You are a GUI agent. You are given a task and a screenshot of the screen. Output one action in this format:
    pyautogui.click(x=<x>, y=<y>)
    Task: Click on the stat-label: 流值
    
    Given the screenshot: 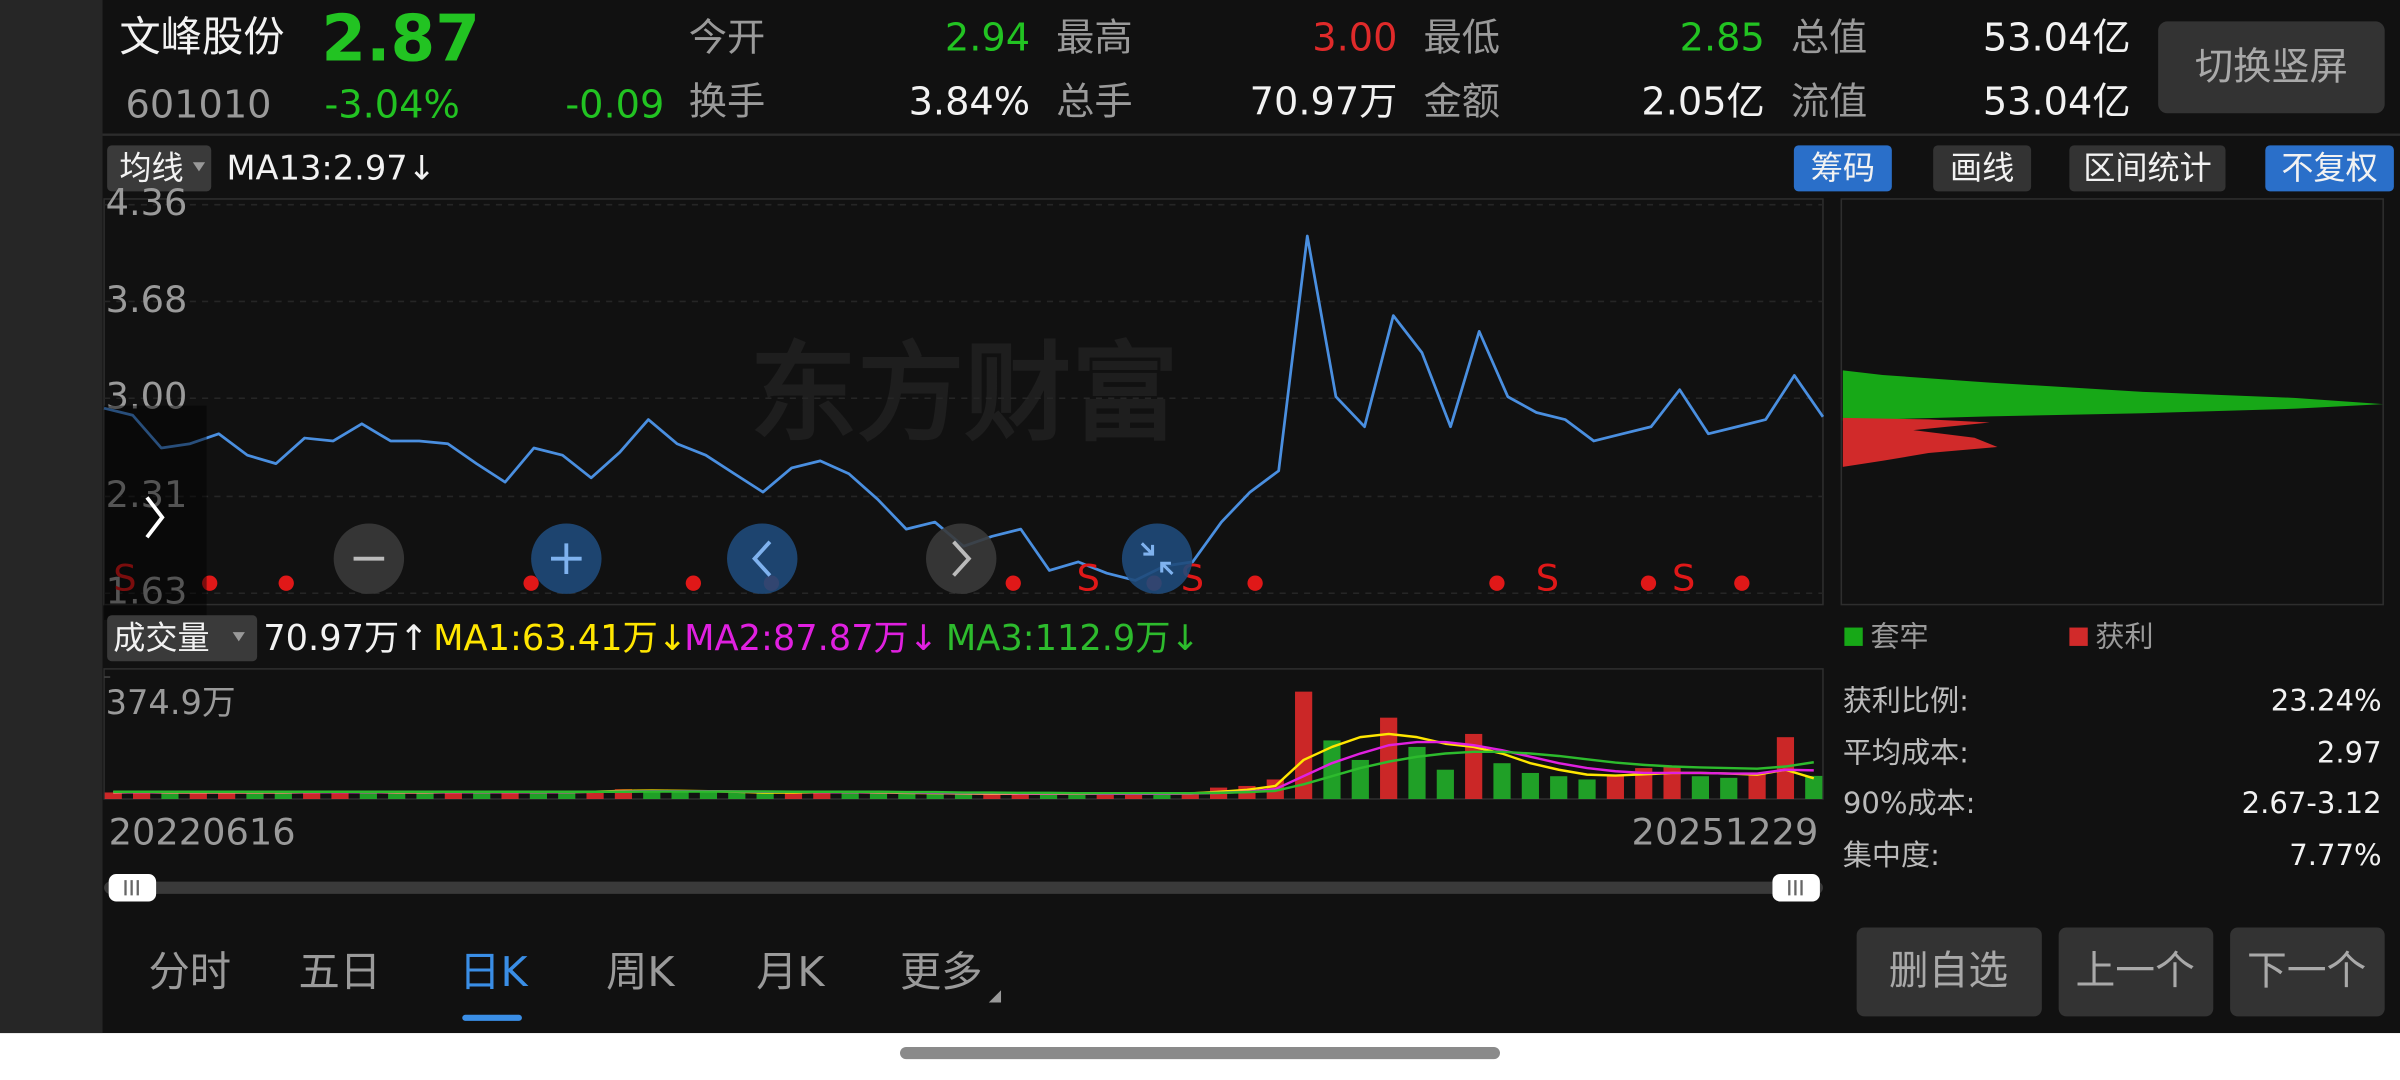 What is the action you would take?
    pyautogui.click(x=1829, y=102)
    